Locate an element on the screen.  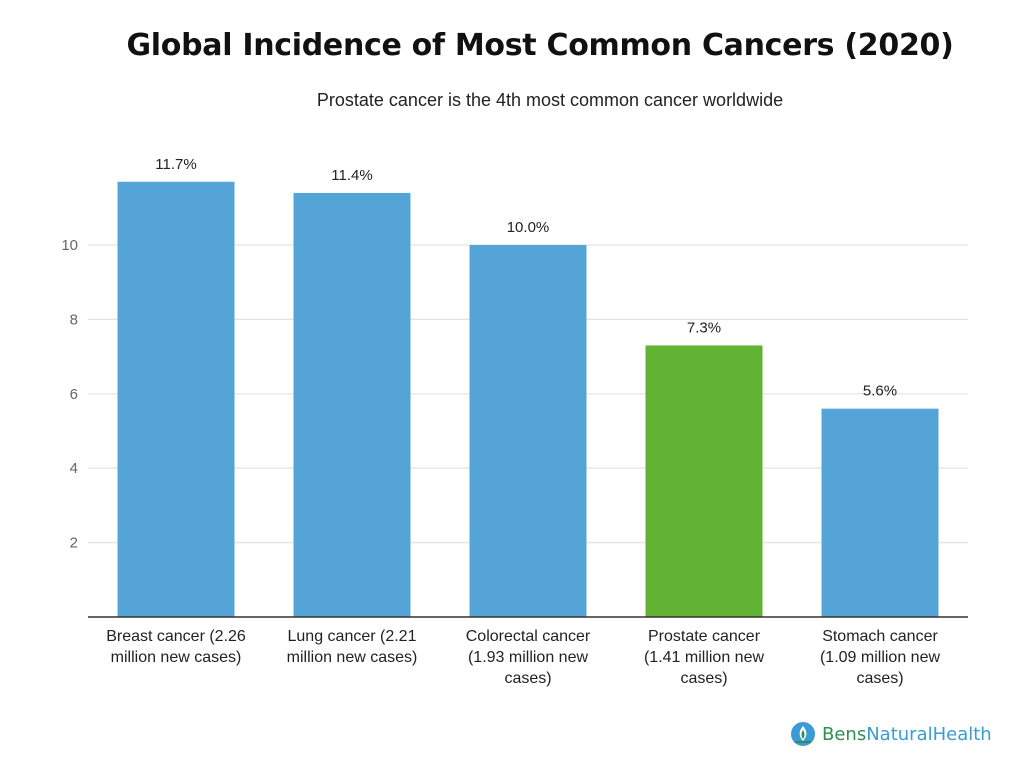
y-axis-ticks: 2 4 6 8 10 is located at coordinates (69, 394).